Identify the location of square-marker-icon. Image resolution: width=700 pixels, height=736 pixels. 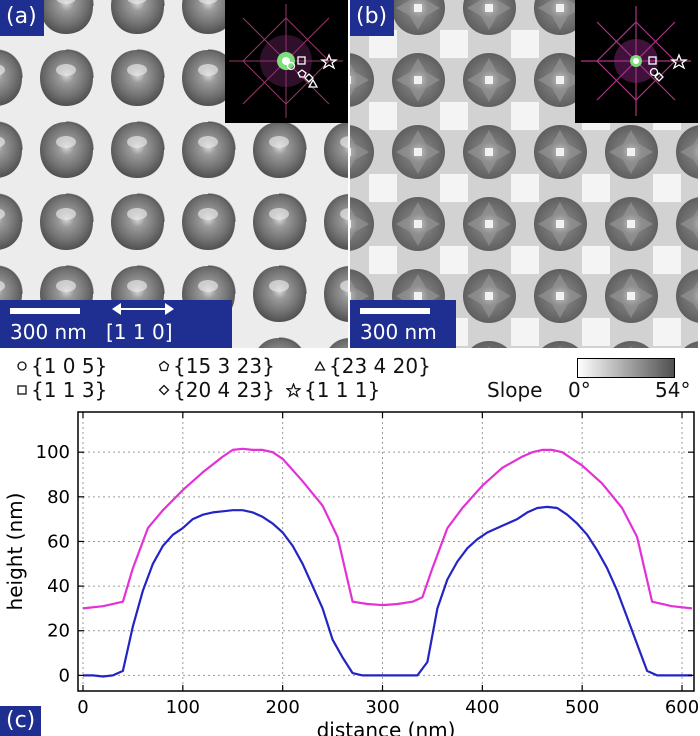
(22, 390).